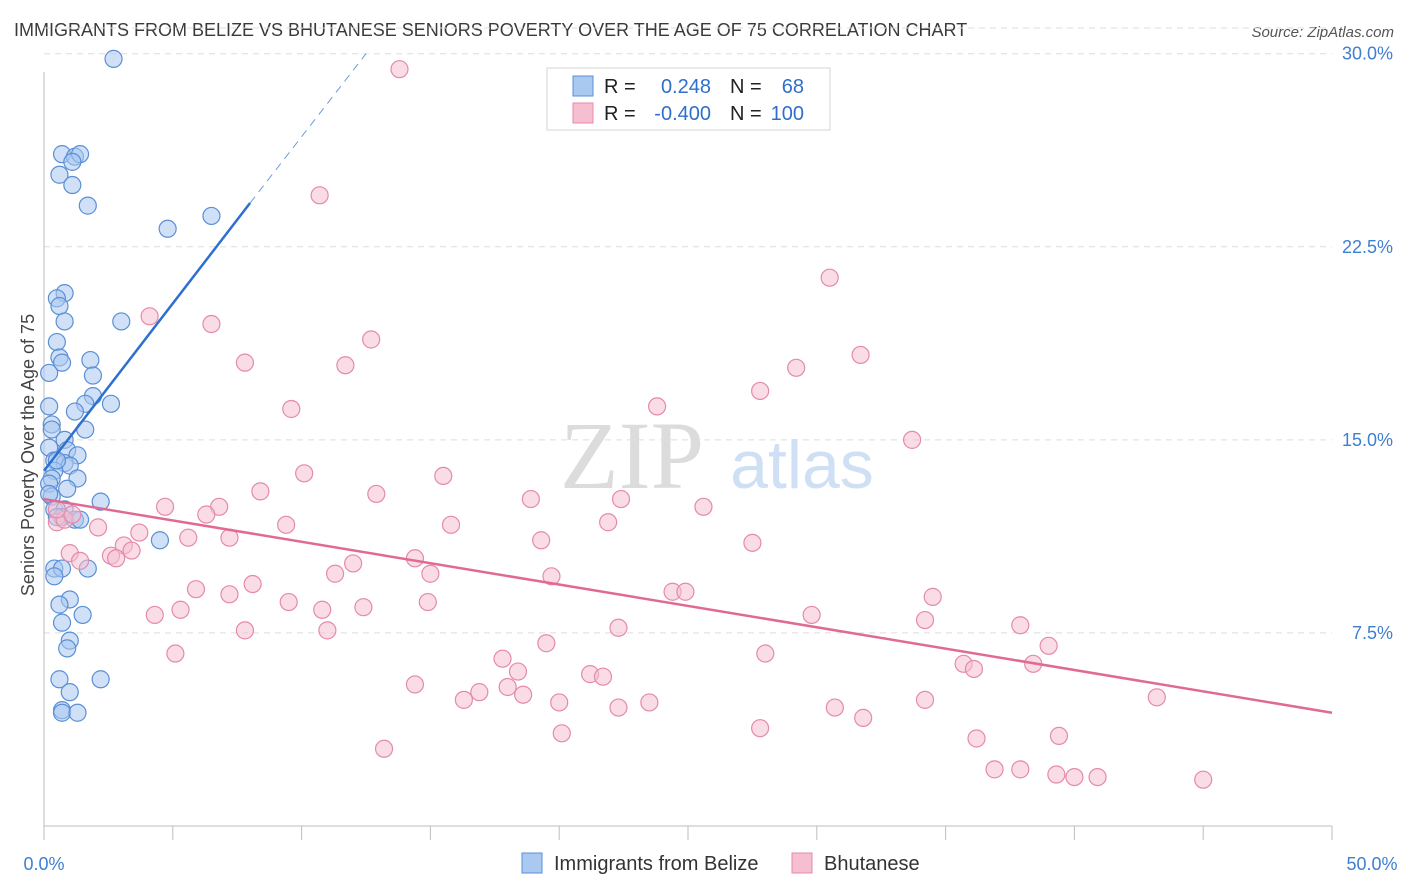  Describe the element at coordinates (147, 337) in the screenshot. I see `belize-trendline` at that location.